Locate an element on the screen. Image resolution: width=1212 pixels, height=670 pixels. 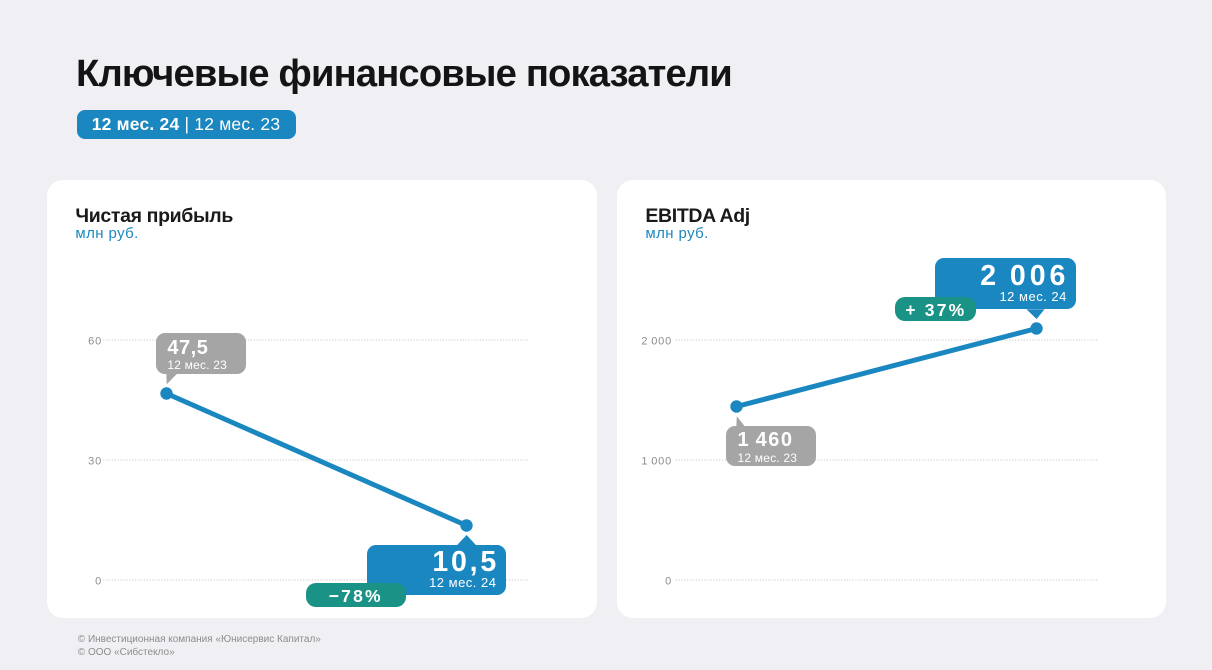
svg-text: 60 is located at coordinates (95, 341).